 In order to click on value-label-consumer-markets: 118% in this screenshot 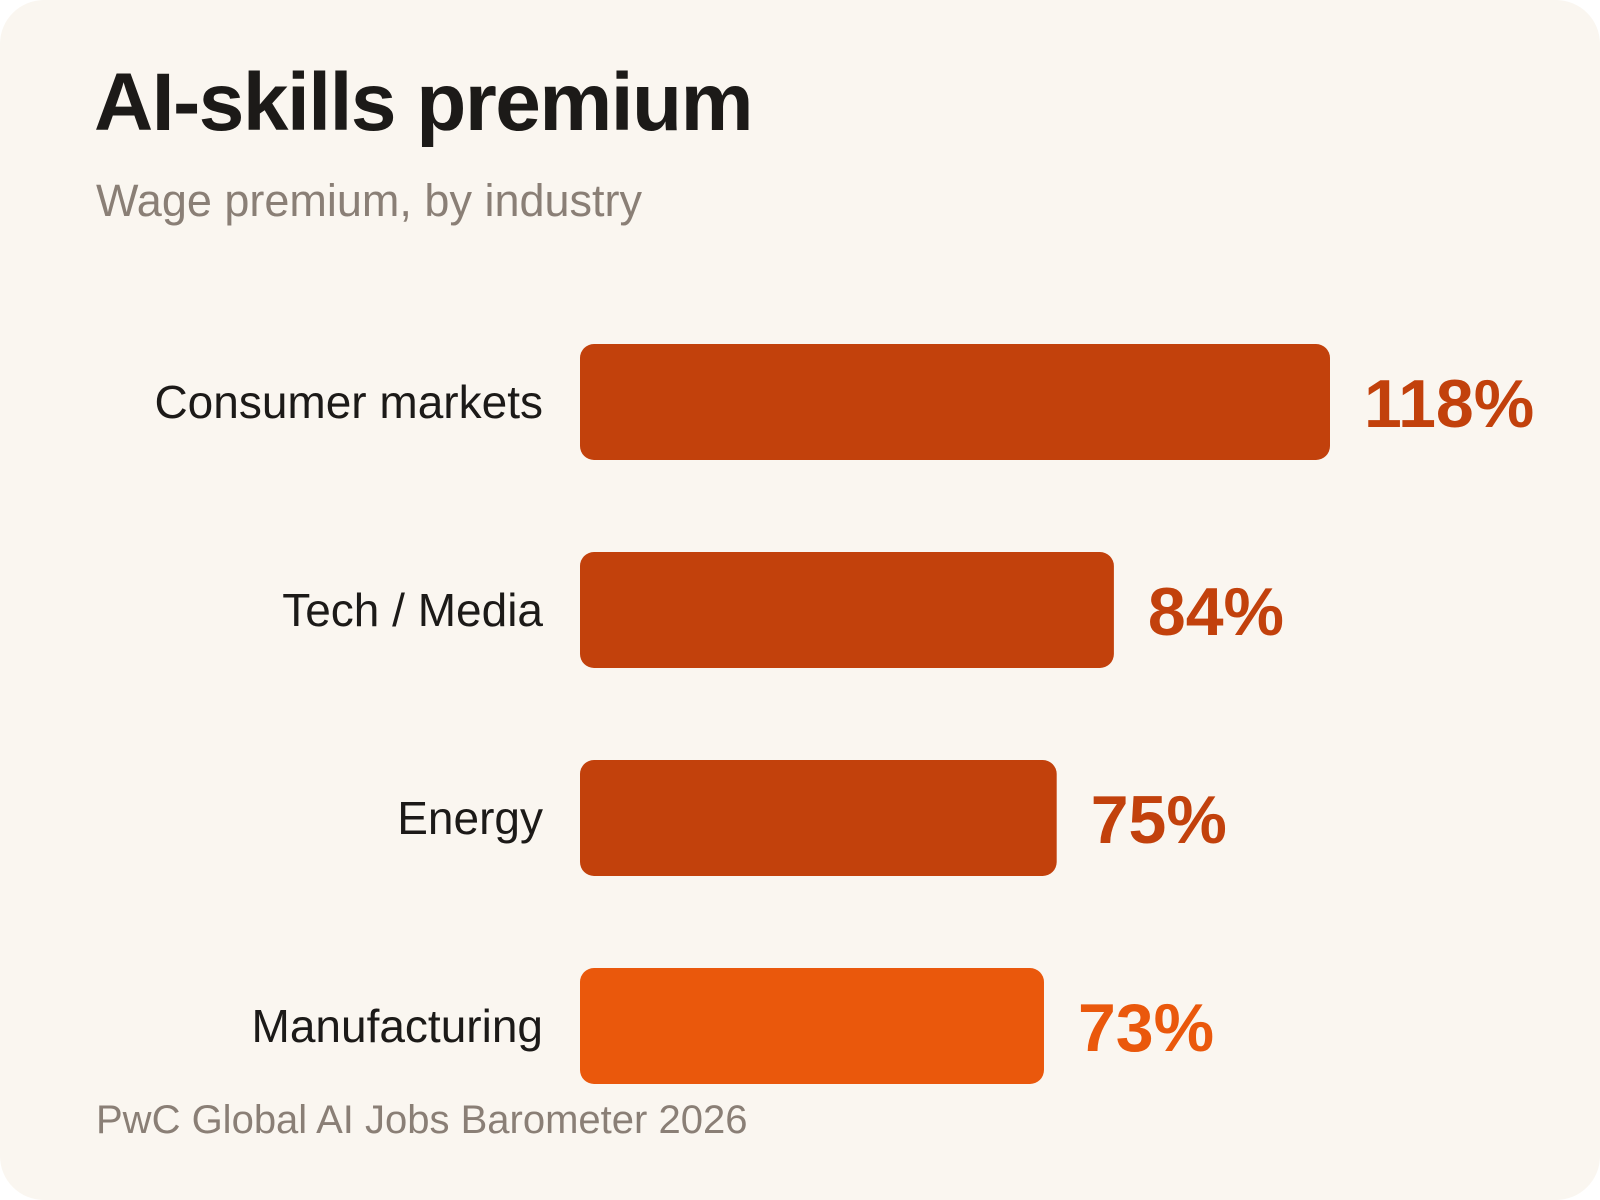, I will do `click(1449, 404)`.